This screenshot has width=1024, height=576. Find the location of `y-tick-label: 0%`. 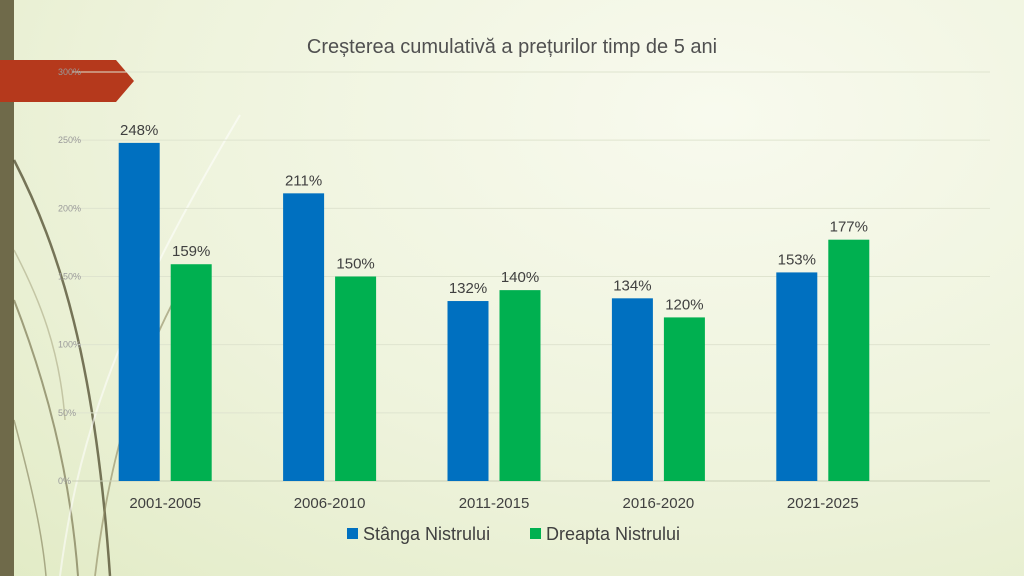

y-tick-label: 0% is located at coordinates (64, 481).